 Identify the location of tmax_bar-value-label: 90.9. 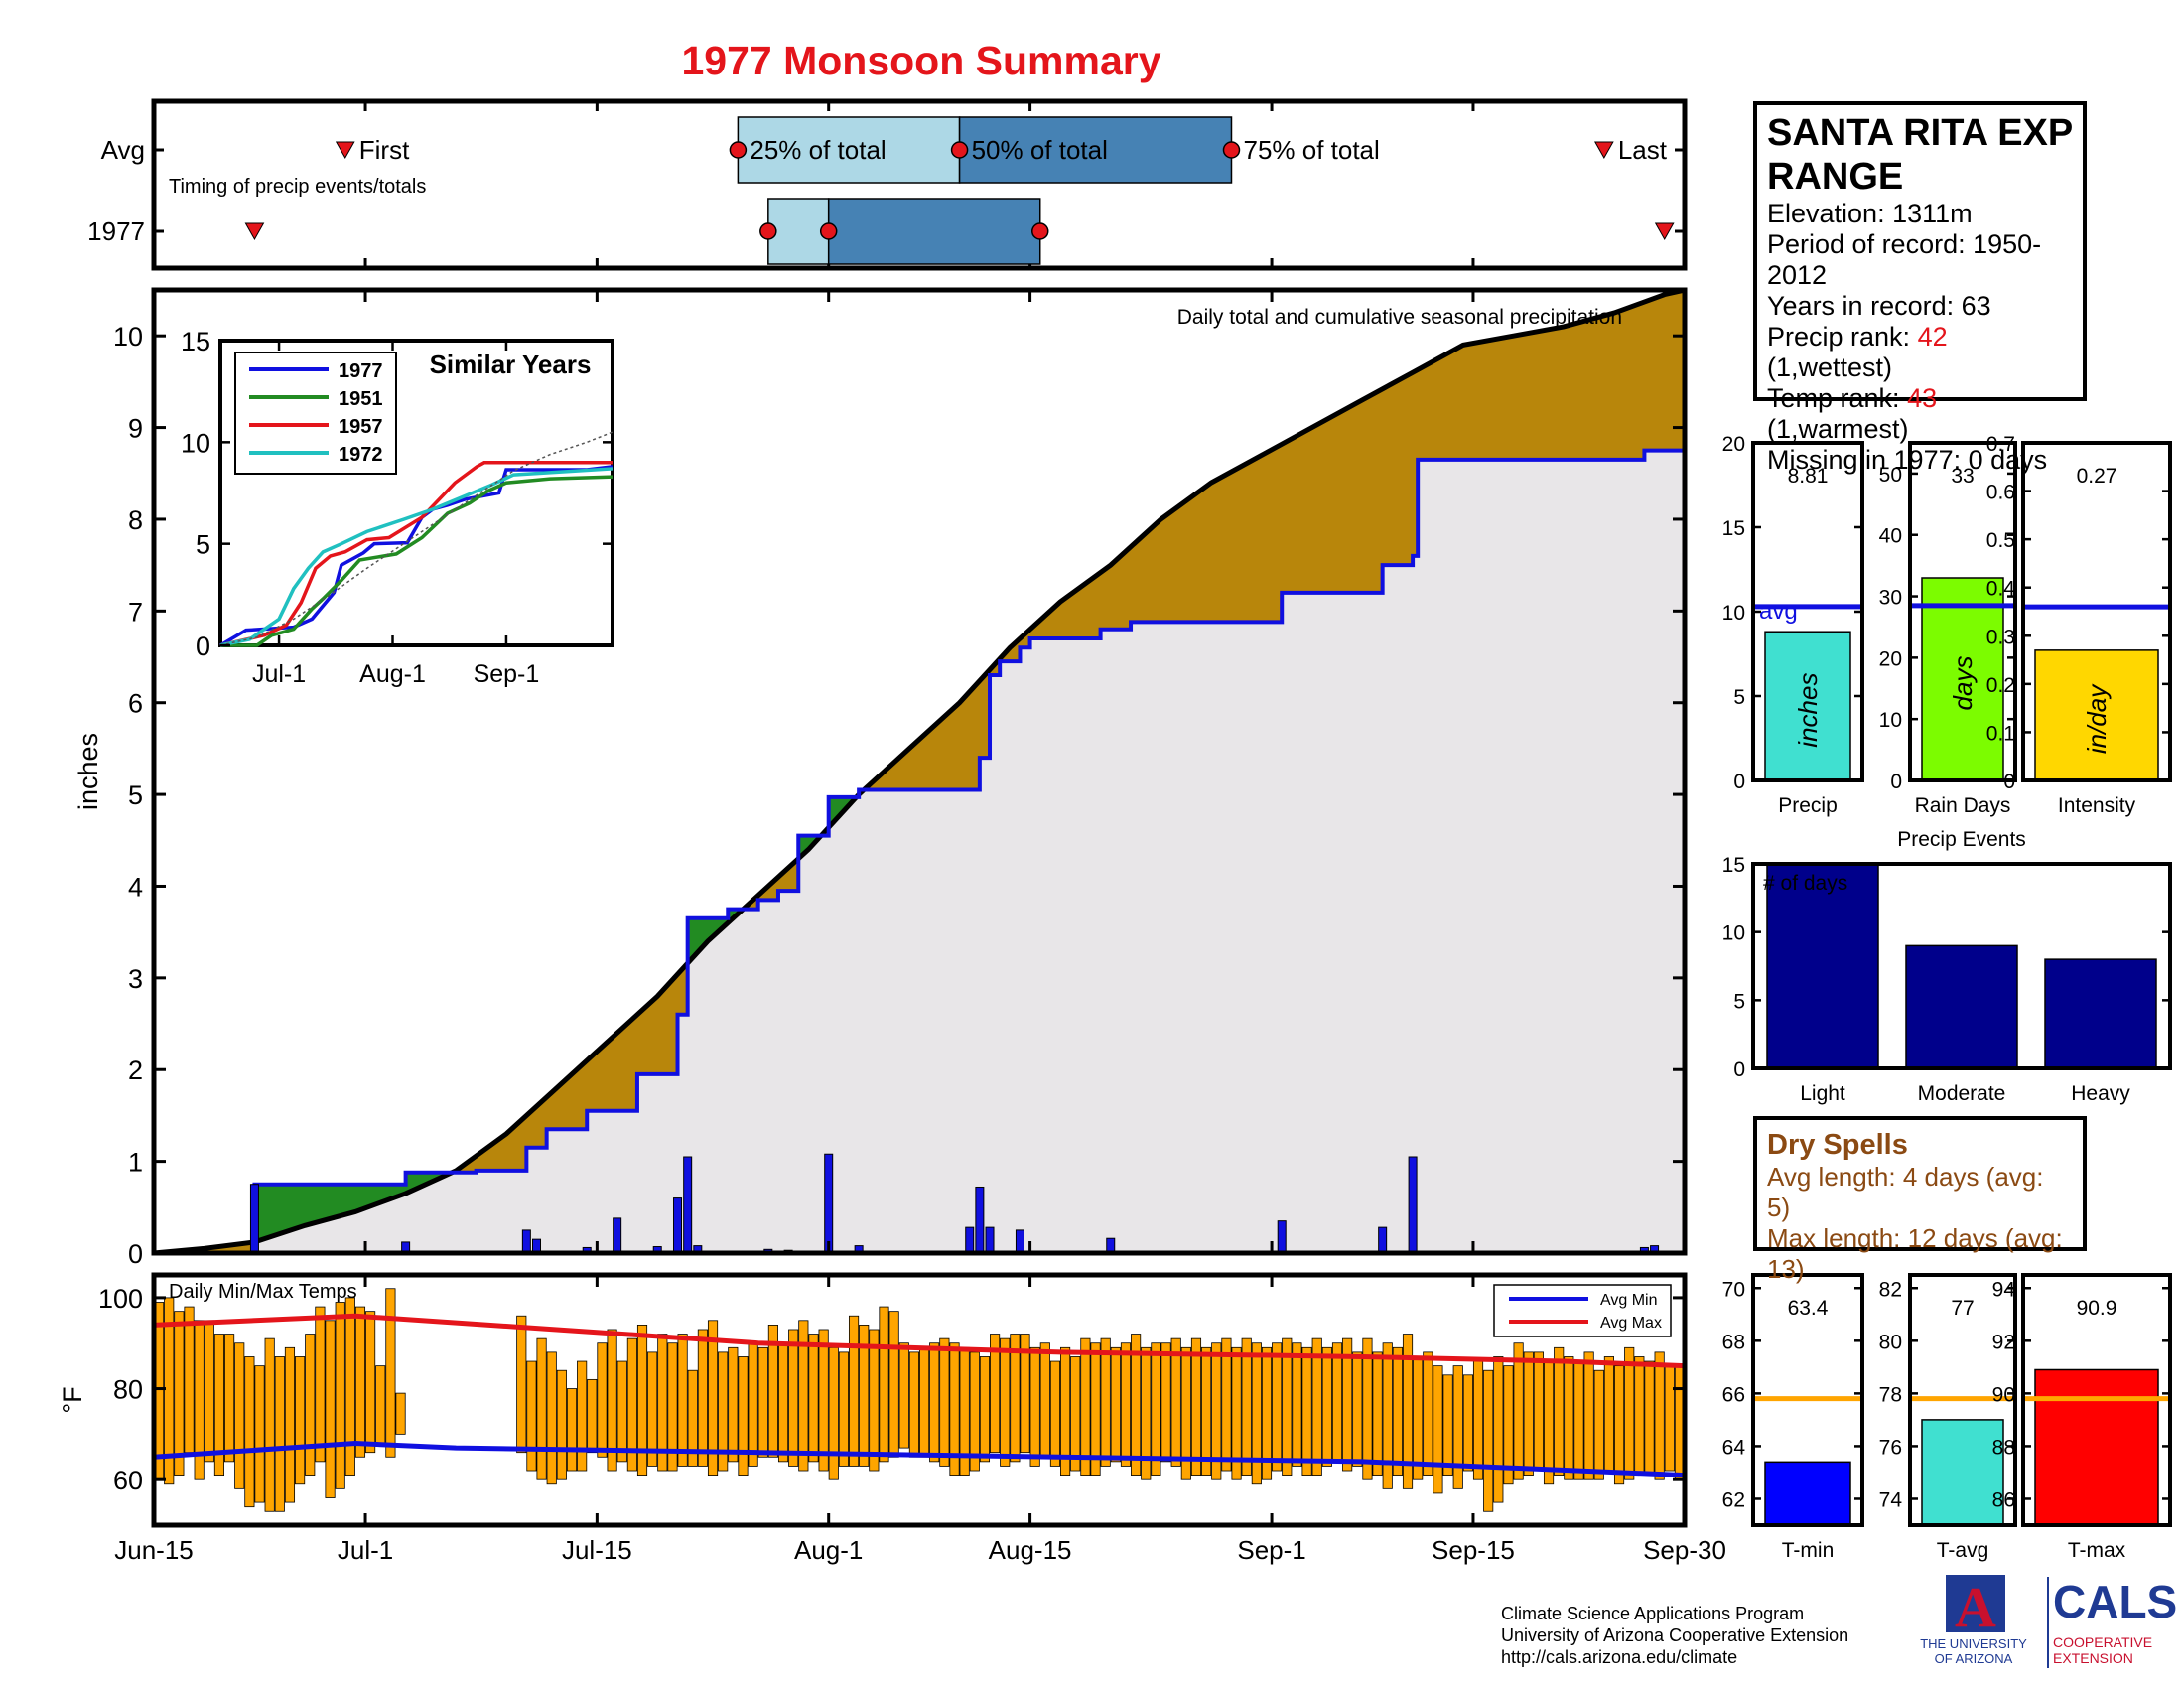
(2097, 1308).